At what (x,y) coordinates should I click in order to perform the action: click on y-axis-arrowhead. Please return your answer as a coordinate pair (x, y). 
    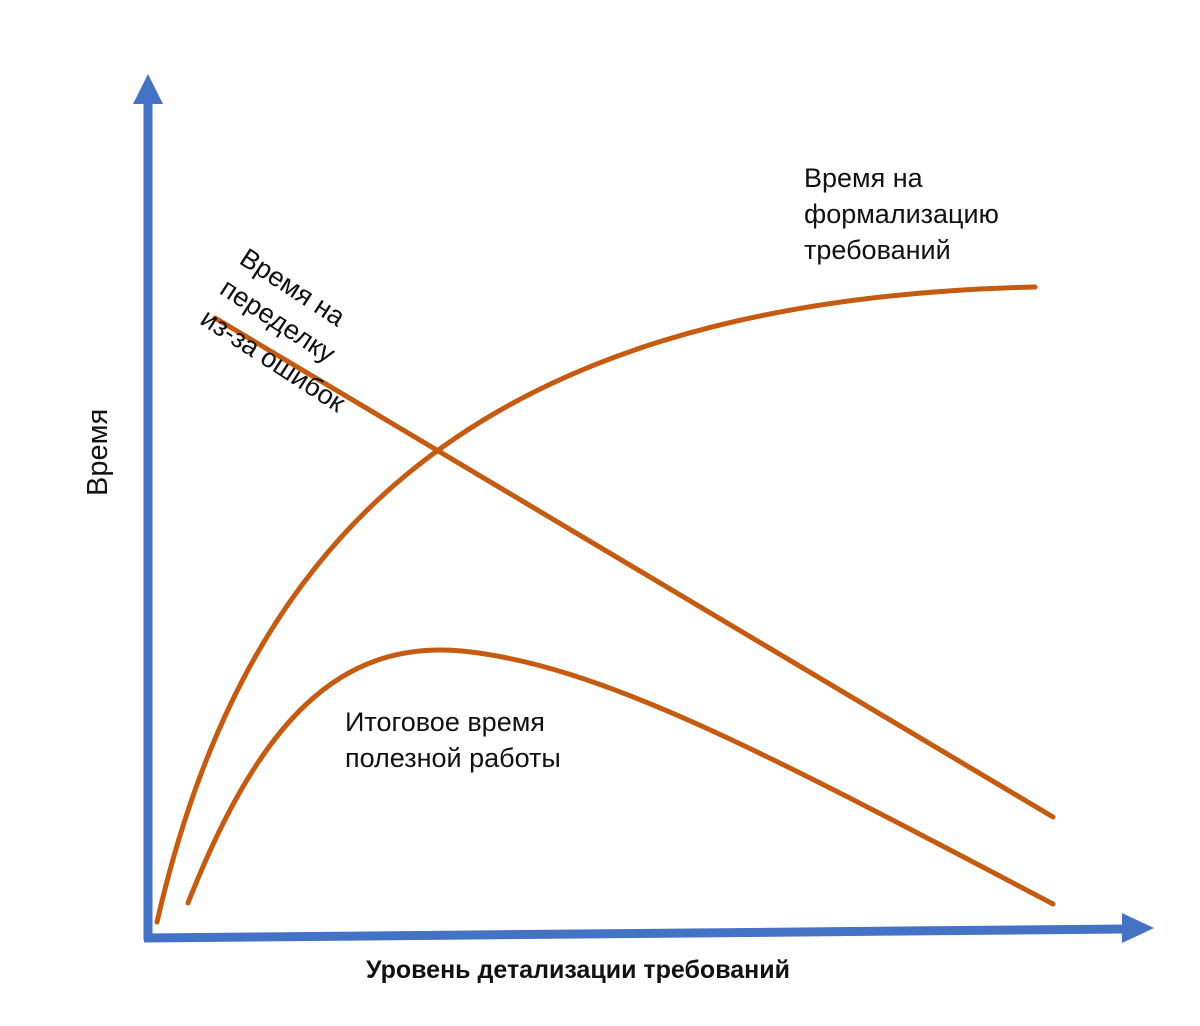
    Looking at the image, I should click on (148, 89).